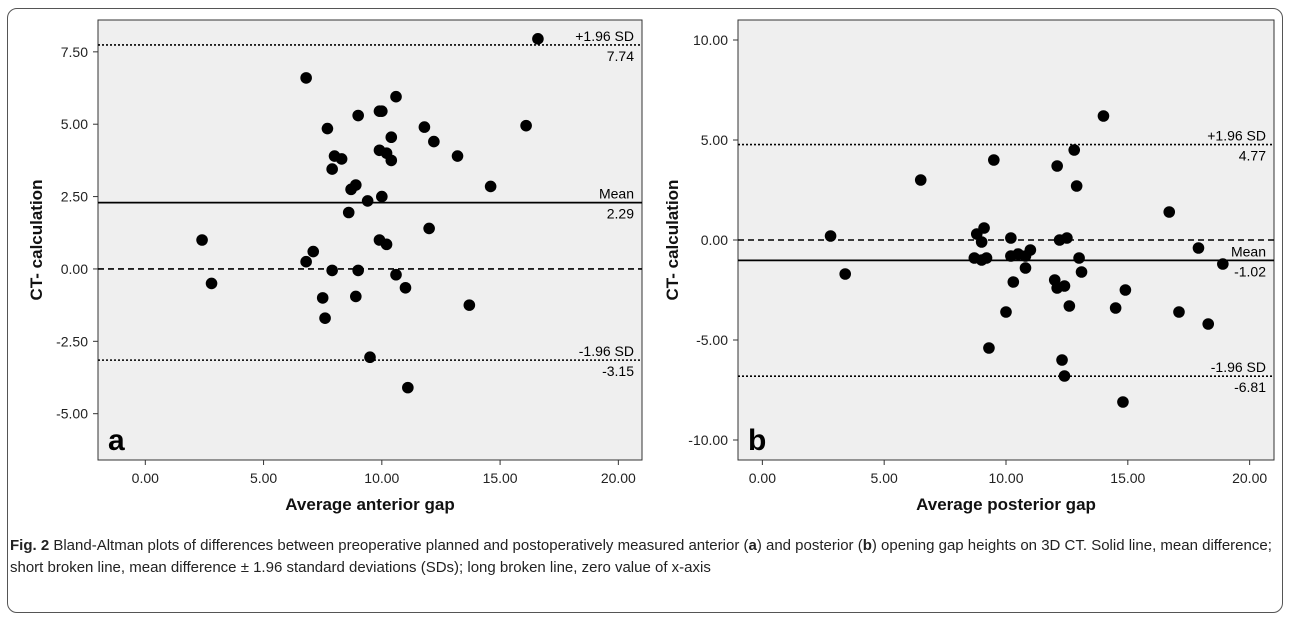 The height and width of the screenshot is (618, 1290). I want to click on panel-b-y-axis-title: CT- calculation, so click(672, 240).